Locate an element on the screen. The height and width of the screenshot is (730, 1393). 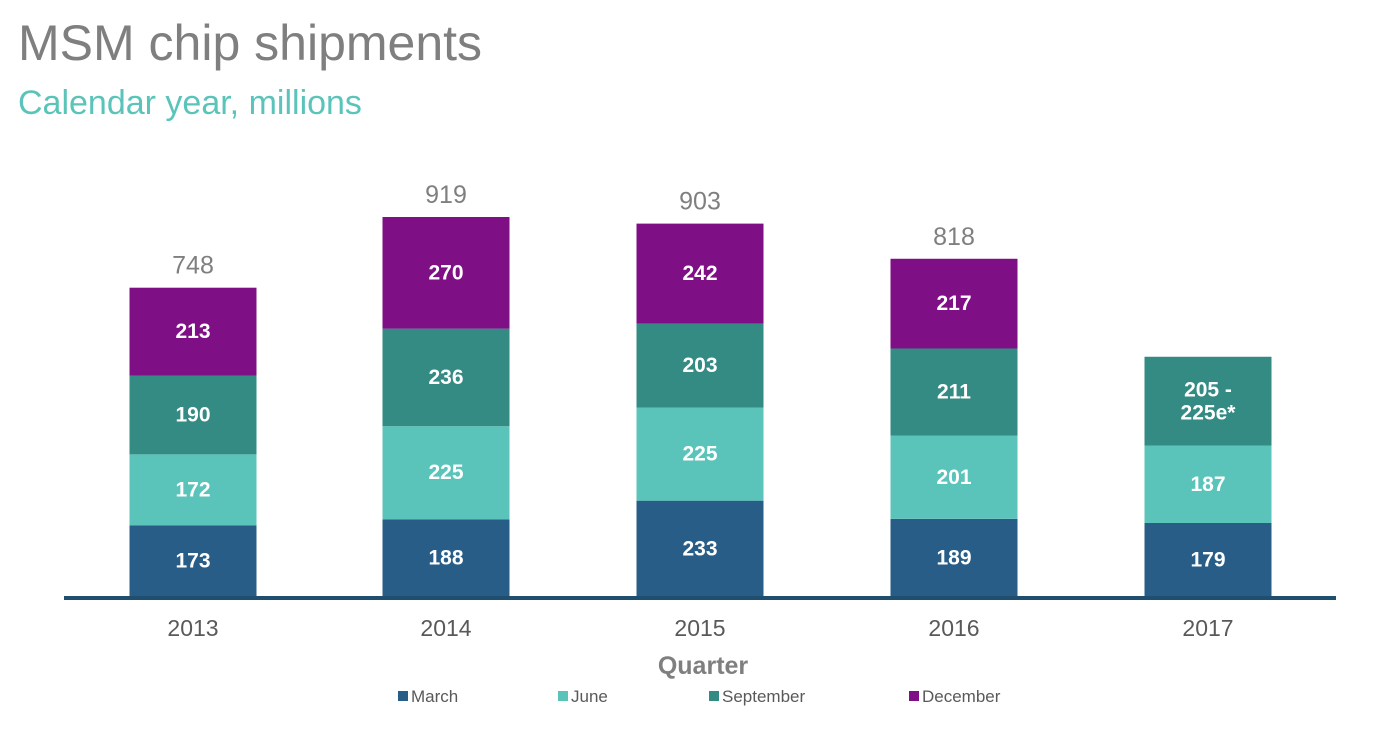
bar-segment-2017-june is located at coordinates (1208, 484).